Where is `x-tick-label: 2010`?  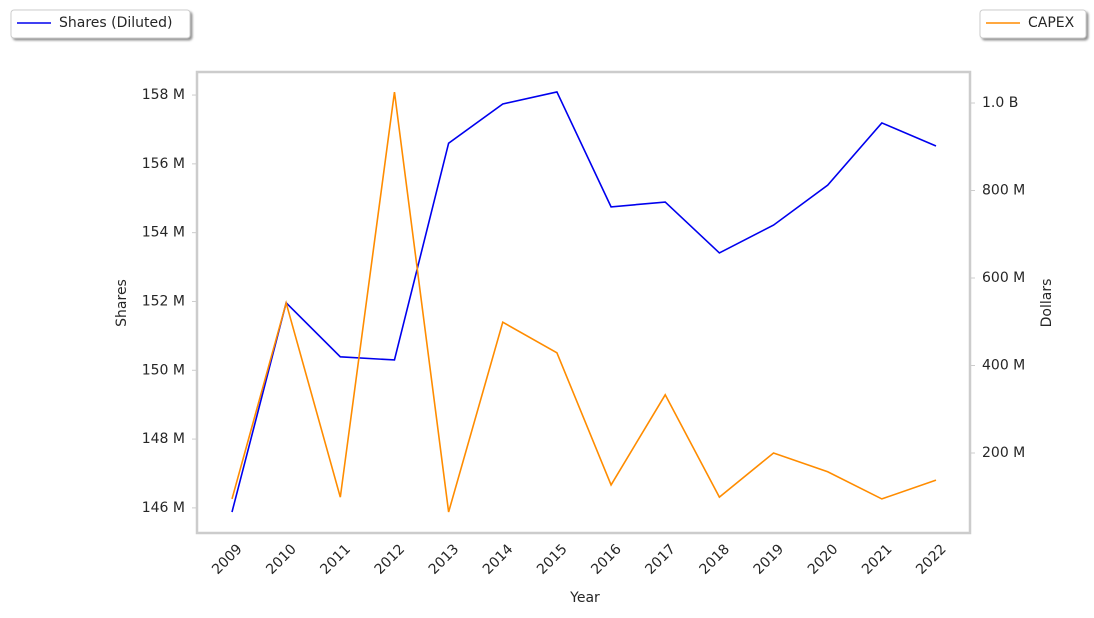
x-tick-label: 2010 is located at coordinates (281, 559).